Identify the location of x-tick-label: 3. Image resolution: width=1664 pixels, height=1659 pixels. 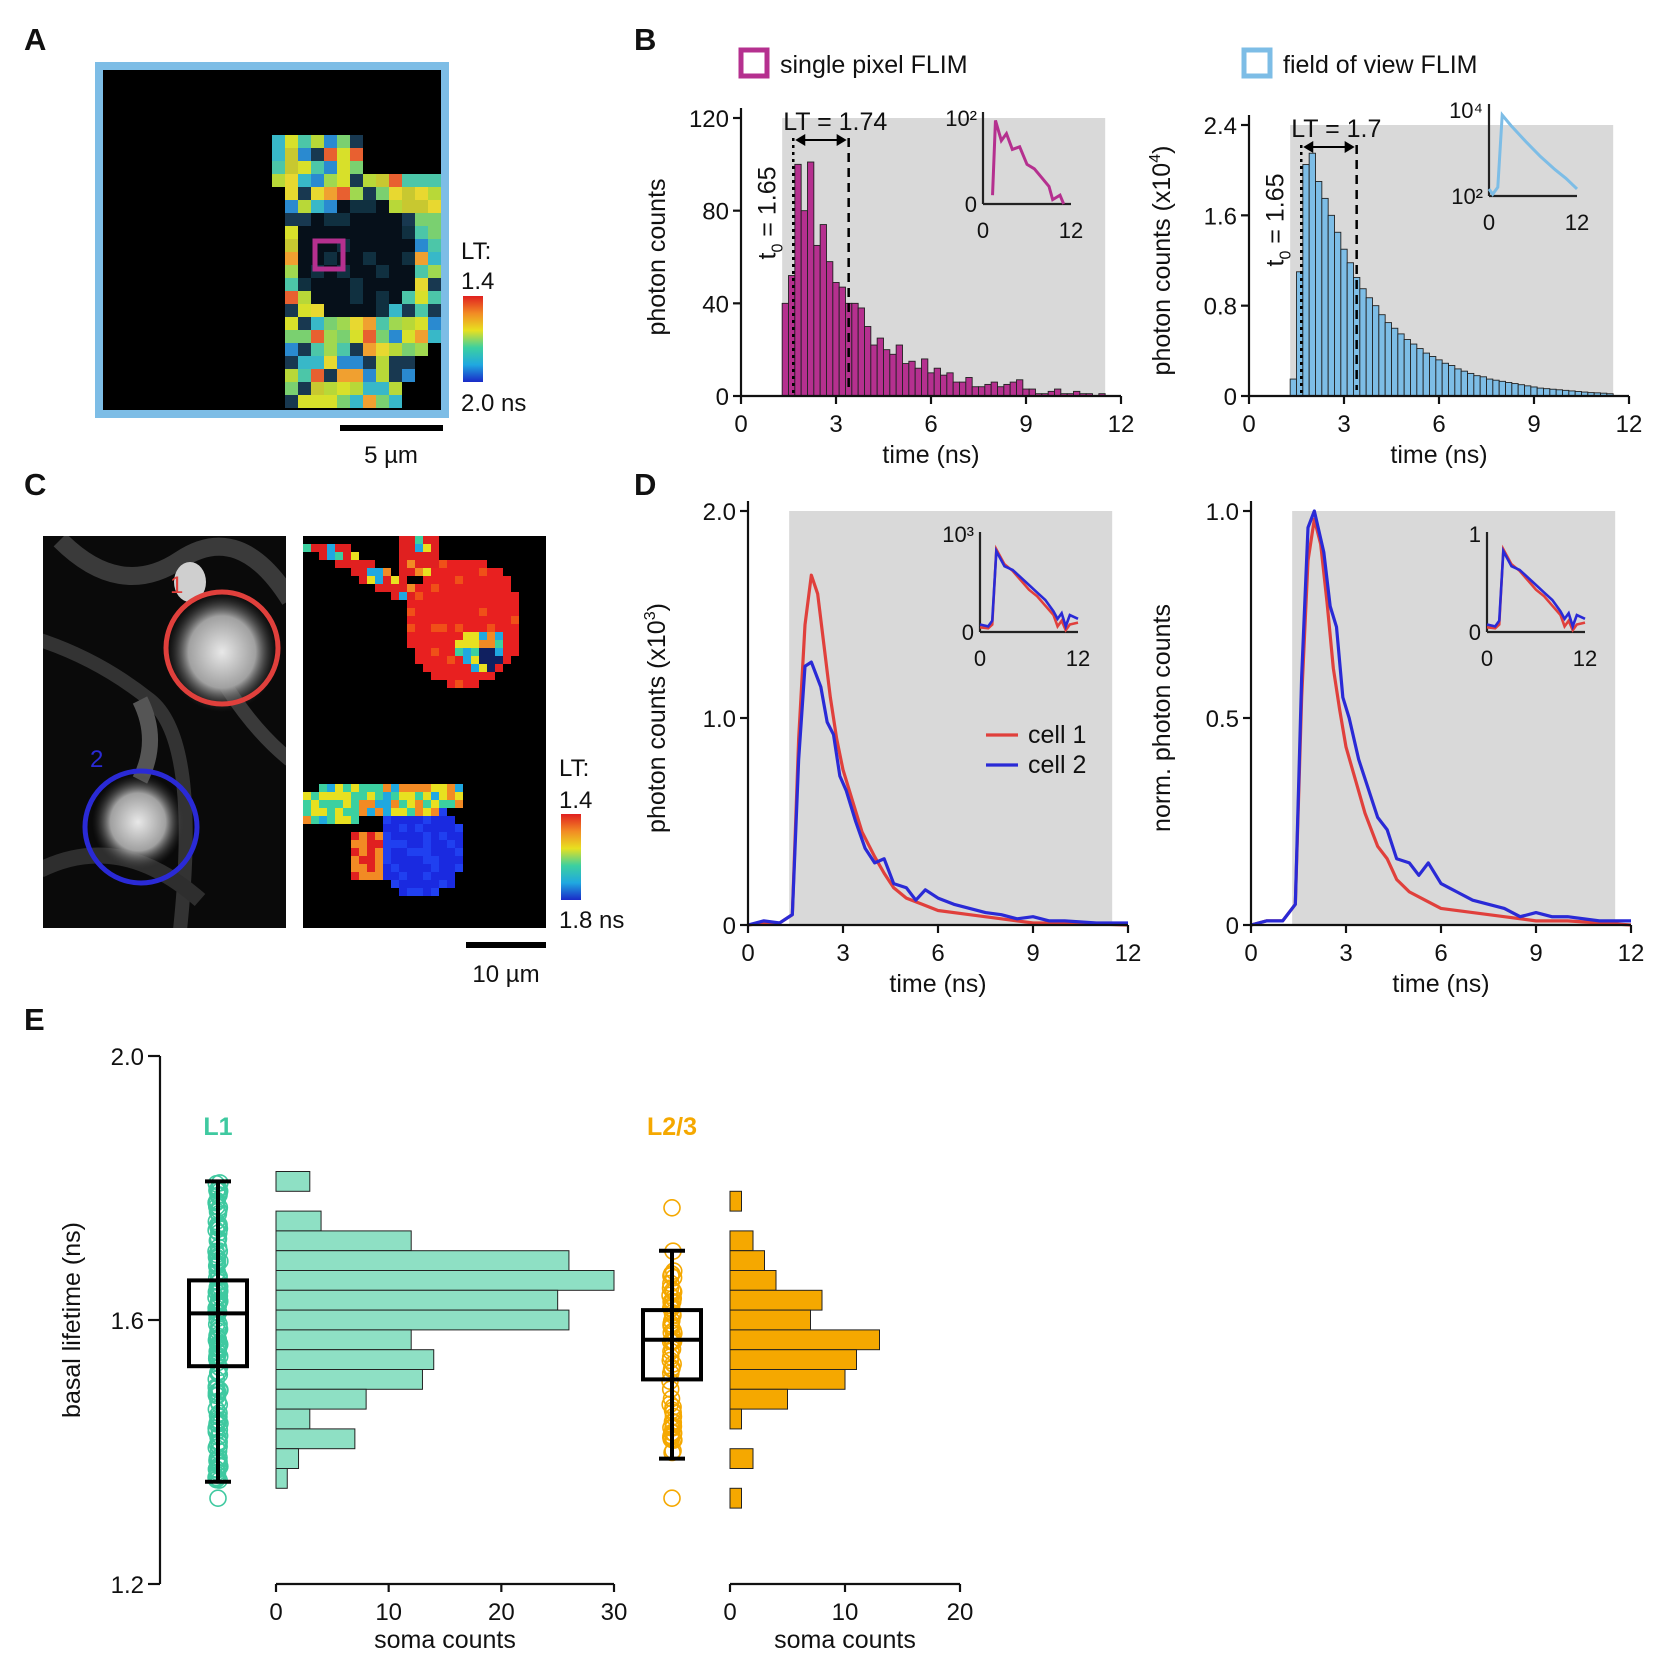
(1343, 424).